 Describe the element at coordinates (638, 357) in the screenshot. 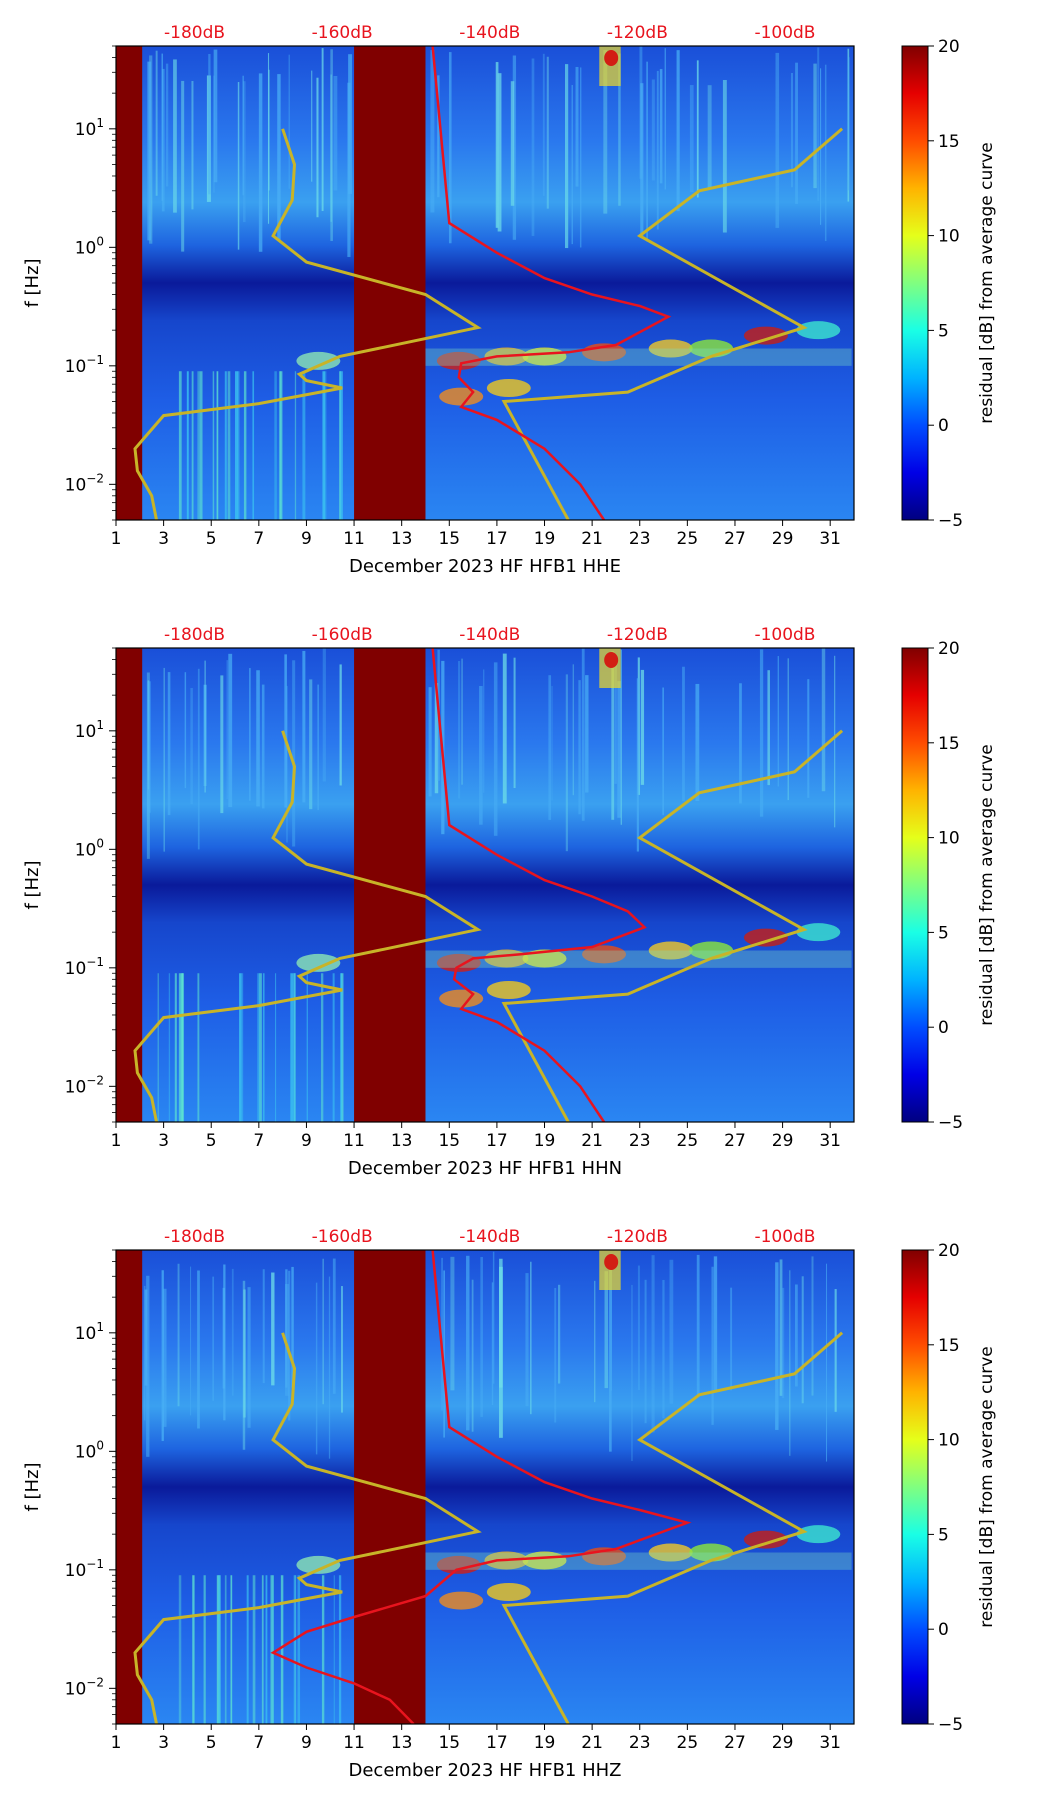

I see `microseism-band` at that location.